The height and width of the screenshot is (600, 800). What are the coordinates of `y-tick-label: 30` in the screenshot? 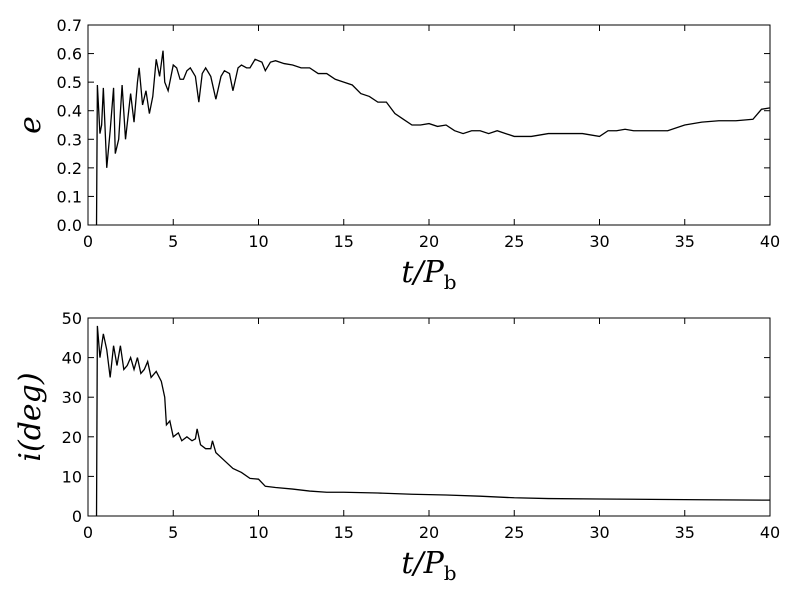 It's located at (72, 397).